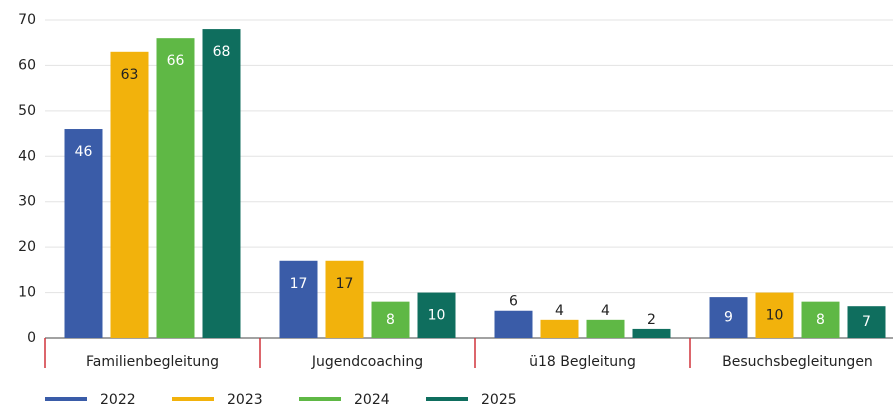 Image resolution: width=893 pixels, height=409 pixels. I want to click on legend-label: 2023, so click(245, 400).